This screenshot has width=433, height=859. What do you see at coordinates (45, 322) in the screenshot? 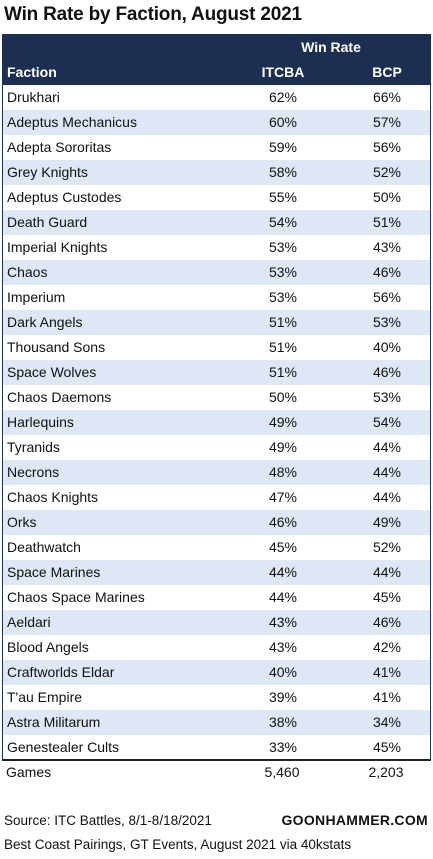
I see `faction-cell: Dark Angels` at bounding box center [45, 322].